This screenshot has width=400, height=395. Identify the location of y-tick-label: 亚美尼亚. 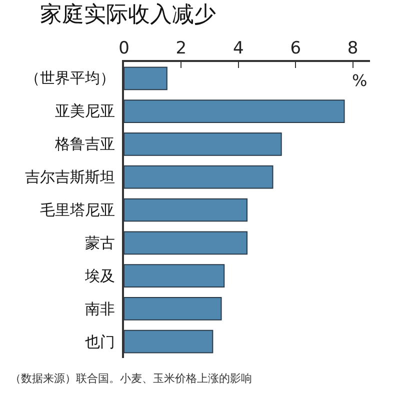
(85, 111).